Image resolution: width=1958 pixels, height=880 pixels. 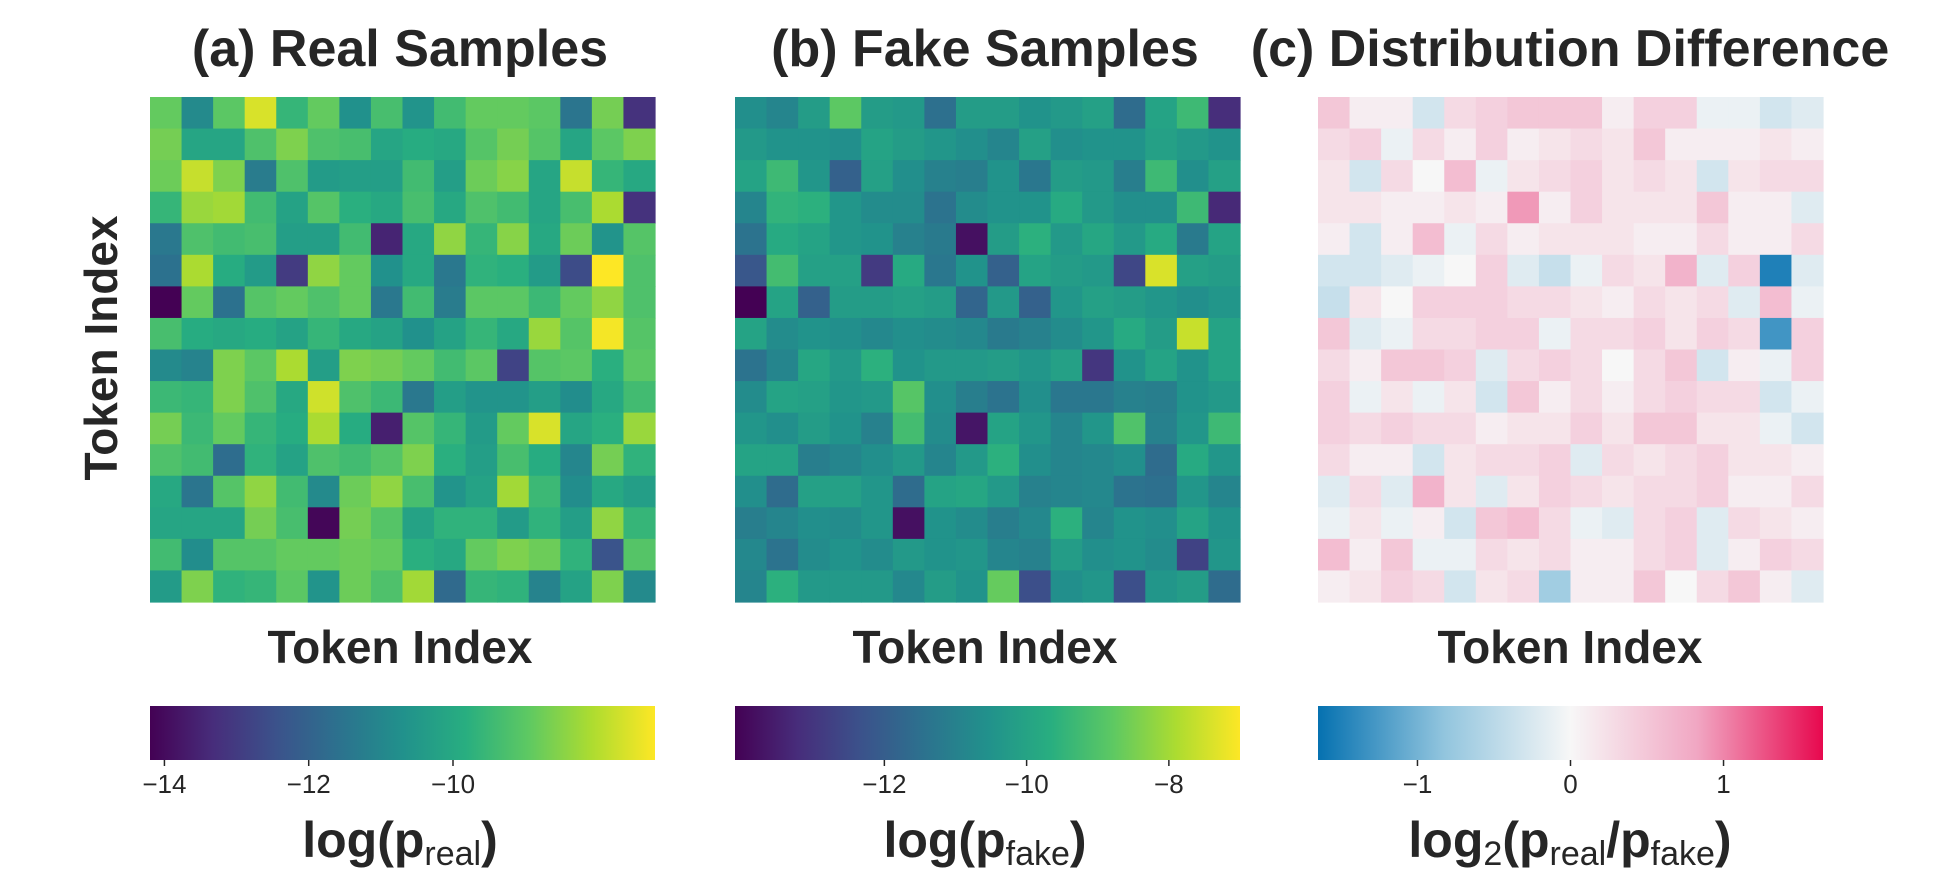 I want to click on colorbar-tick-label: −10, so click(x=1027, y=784).